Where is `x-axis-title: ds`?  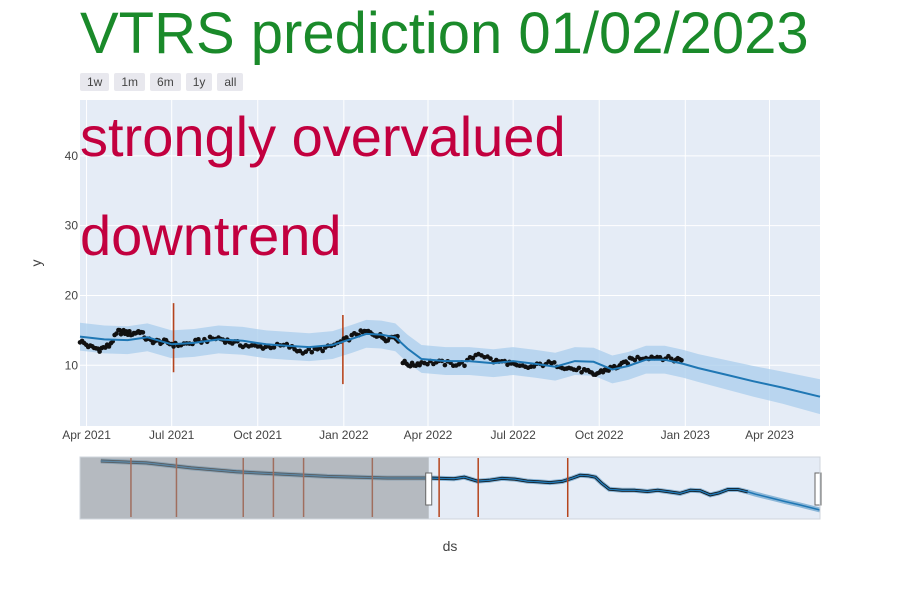
x-axis-title: ds is located at coordinates (450, 546).